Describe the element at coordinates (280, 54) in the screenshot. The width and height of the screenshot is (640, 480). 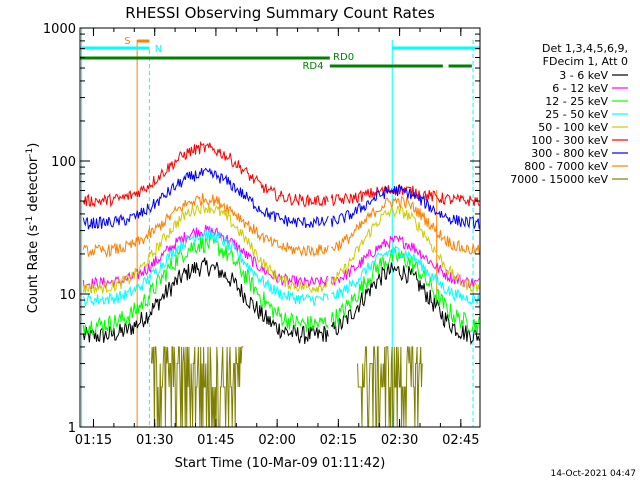
I see `flag-bars: S N RD0 RD4` at that location.